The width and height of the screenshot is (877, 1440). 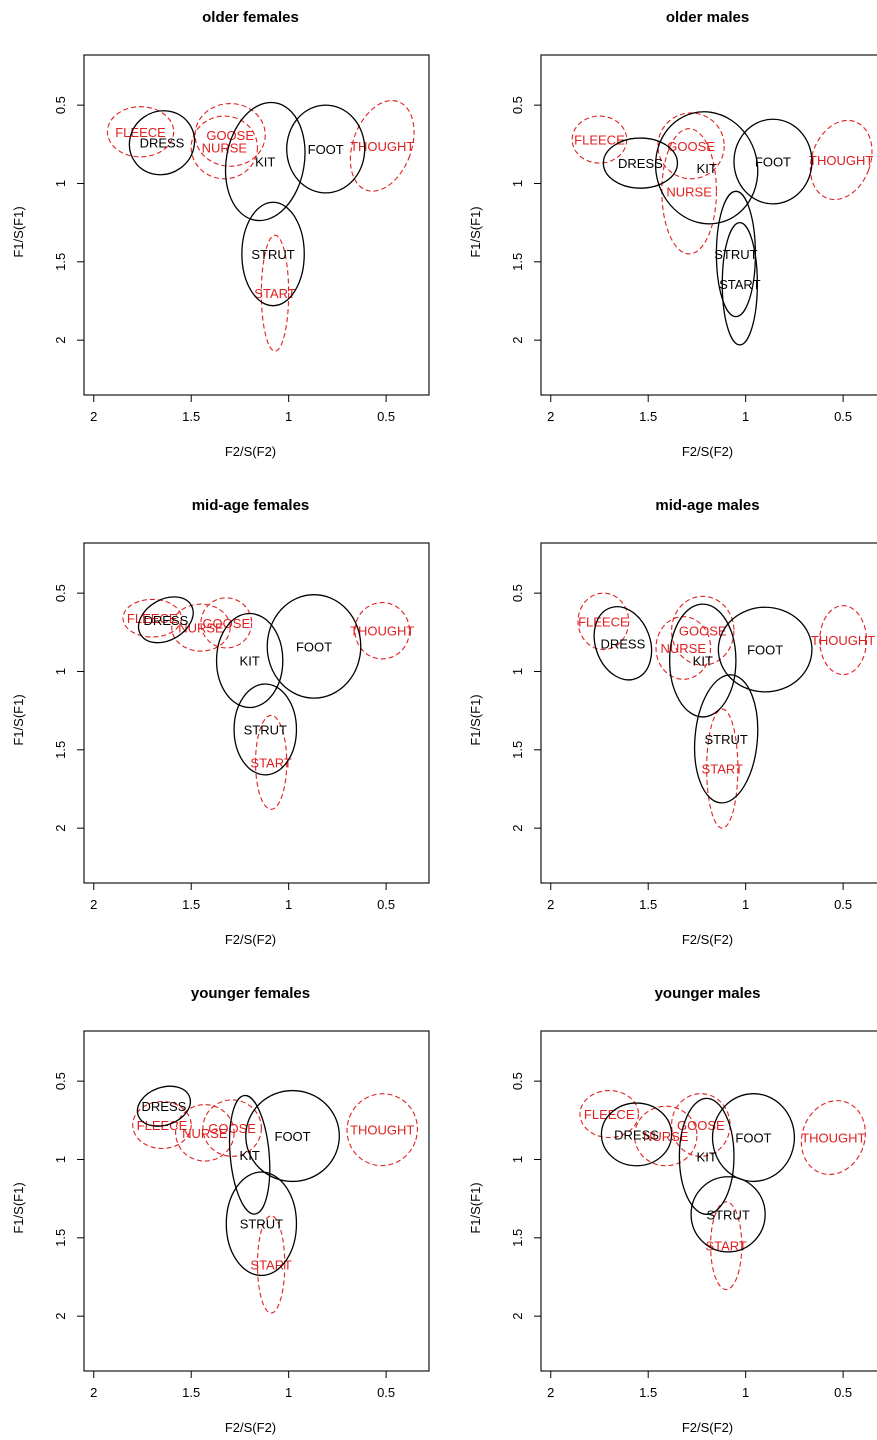 What do you see at coordinates (707, 17) in the screenshot?
I see `panel-title: older males` at bounding box center [707, 17].